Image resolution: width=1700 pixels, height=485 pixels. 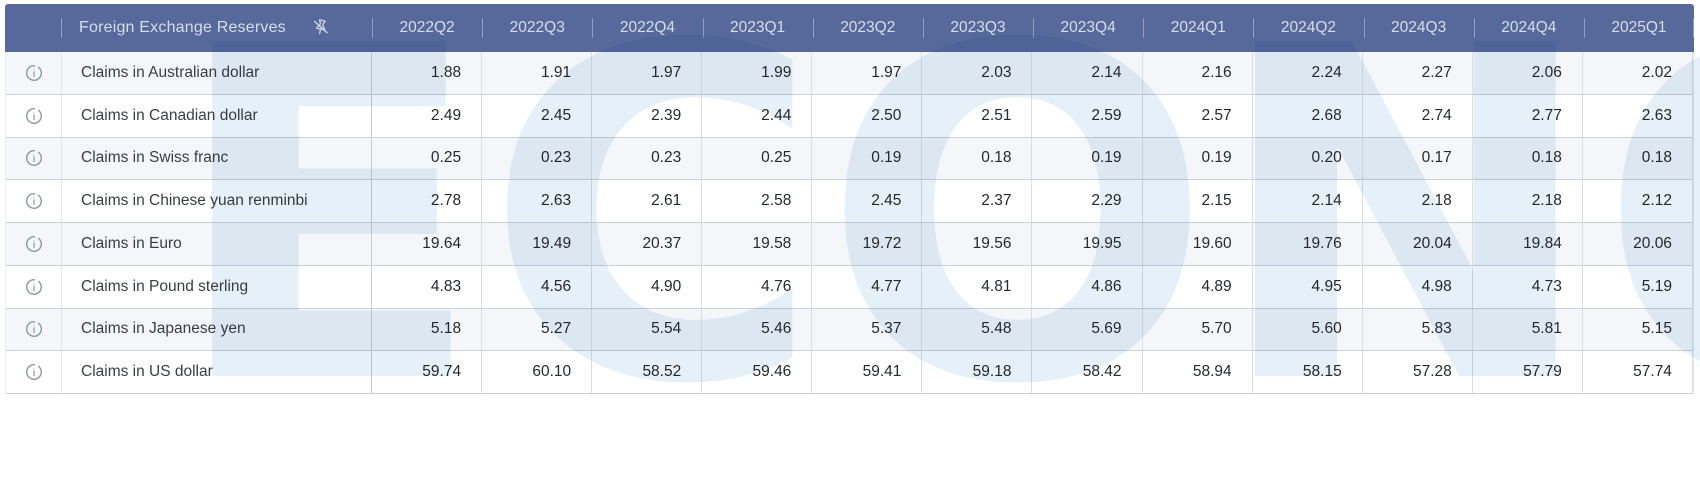 I want to click on value-cell: 19.95, so click(x=1087, y=244).